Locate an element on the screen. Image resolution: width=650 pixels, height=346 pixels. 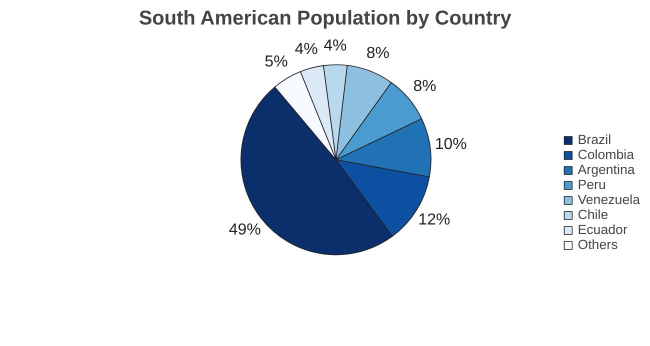
legend-label: Peru is located at coordinates (592, 184).